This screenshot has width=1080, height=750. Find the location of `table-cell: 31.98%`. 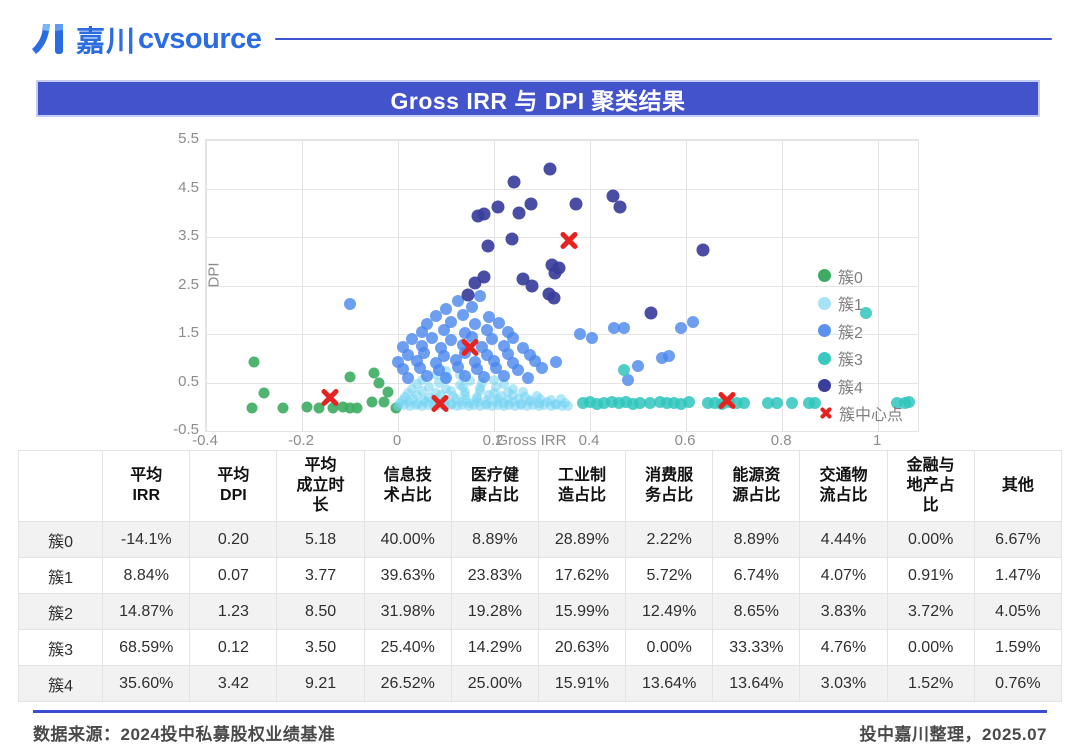

table-cell: 31.98% is located at coordinates (407, 611).